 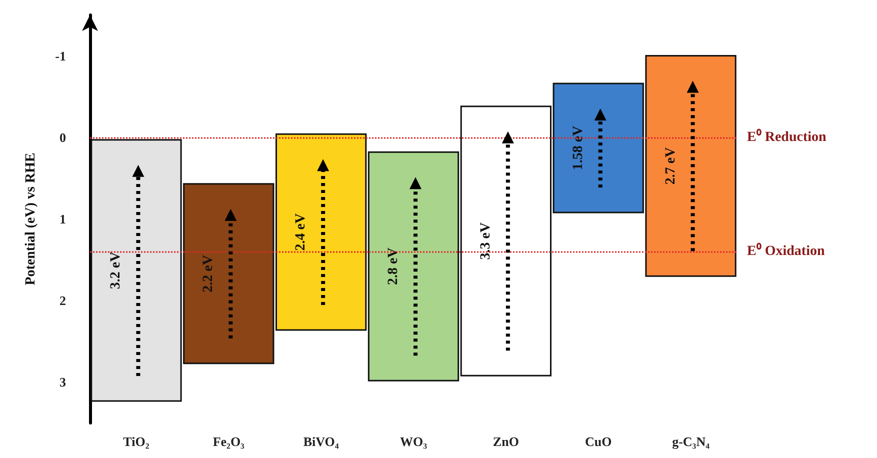 What do you see at coordinates (598, 441) in the screenshot?
I see `x-tick-label: CuO` at bounding box center [598, 441].